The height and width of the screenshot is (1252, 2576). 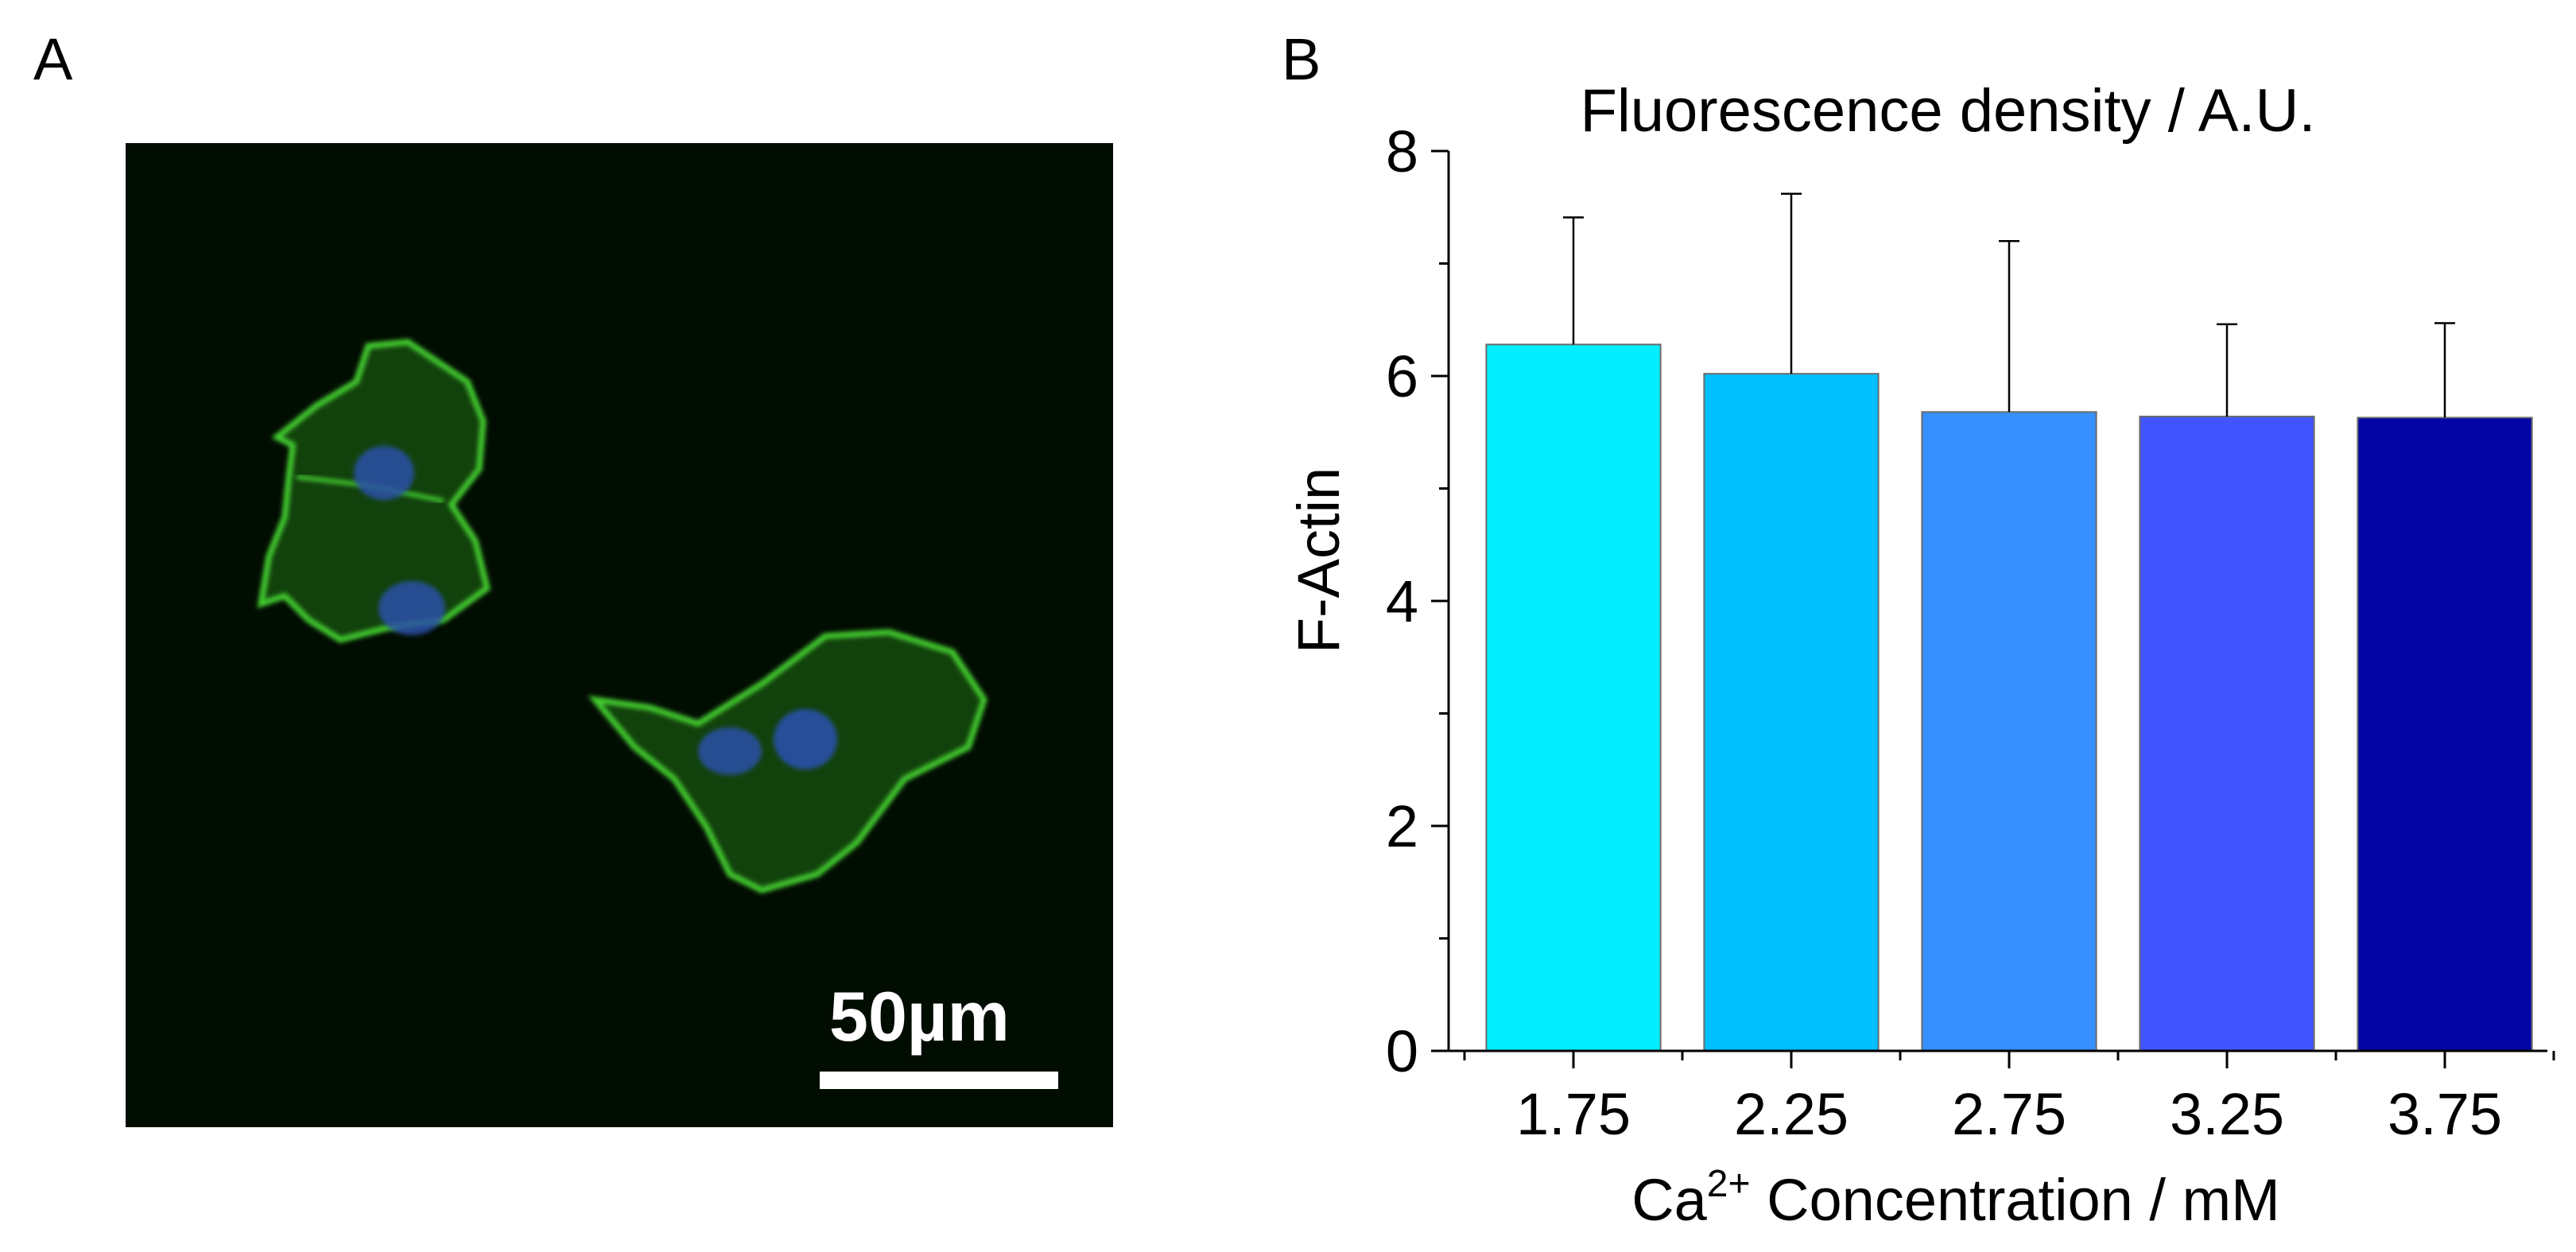 What do you see at coordinates (1402, 826) in the screenshot?
I see `y-tick-label-2: 2` at bounding box center [1402, 826].